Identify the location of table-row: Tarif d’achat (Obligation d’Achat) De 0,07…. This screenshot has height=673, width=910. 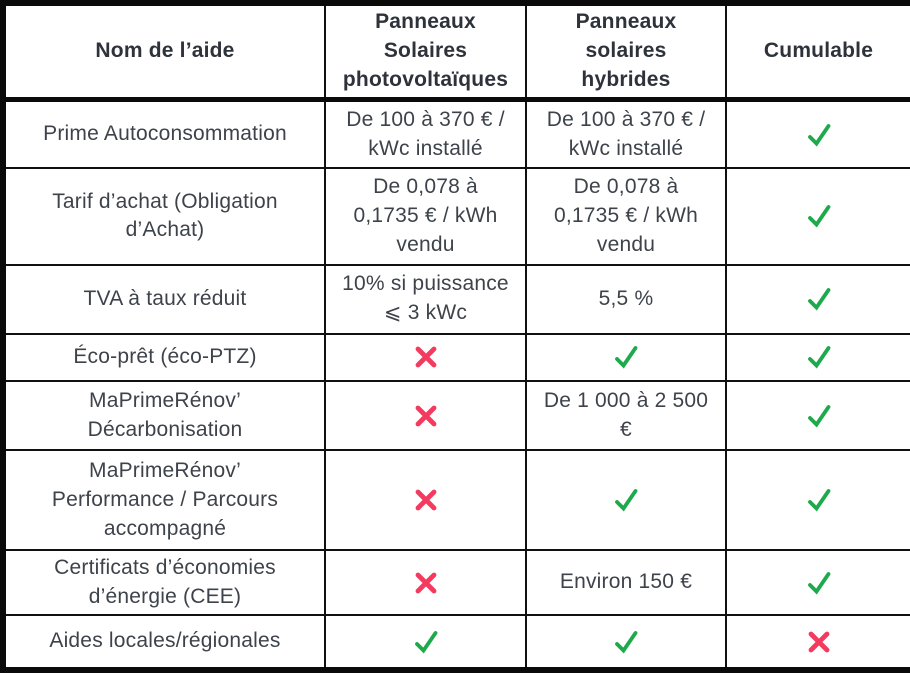
(456, 216).